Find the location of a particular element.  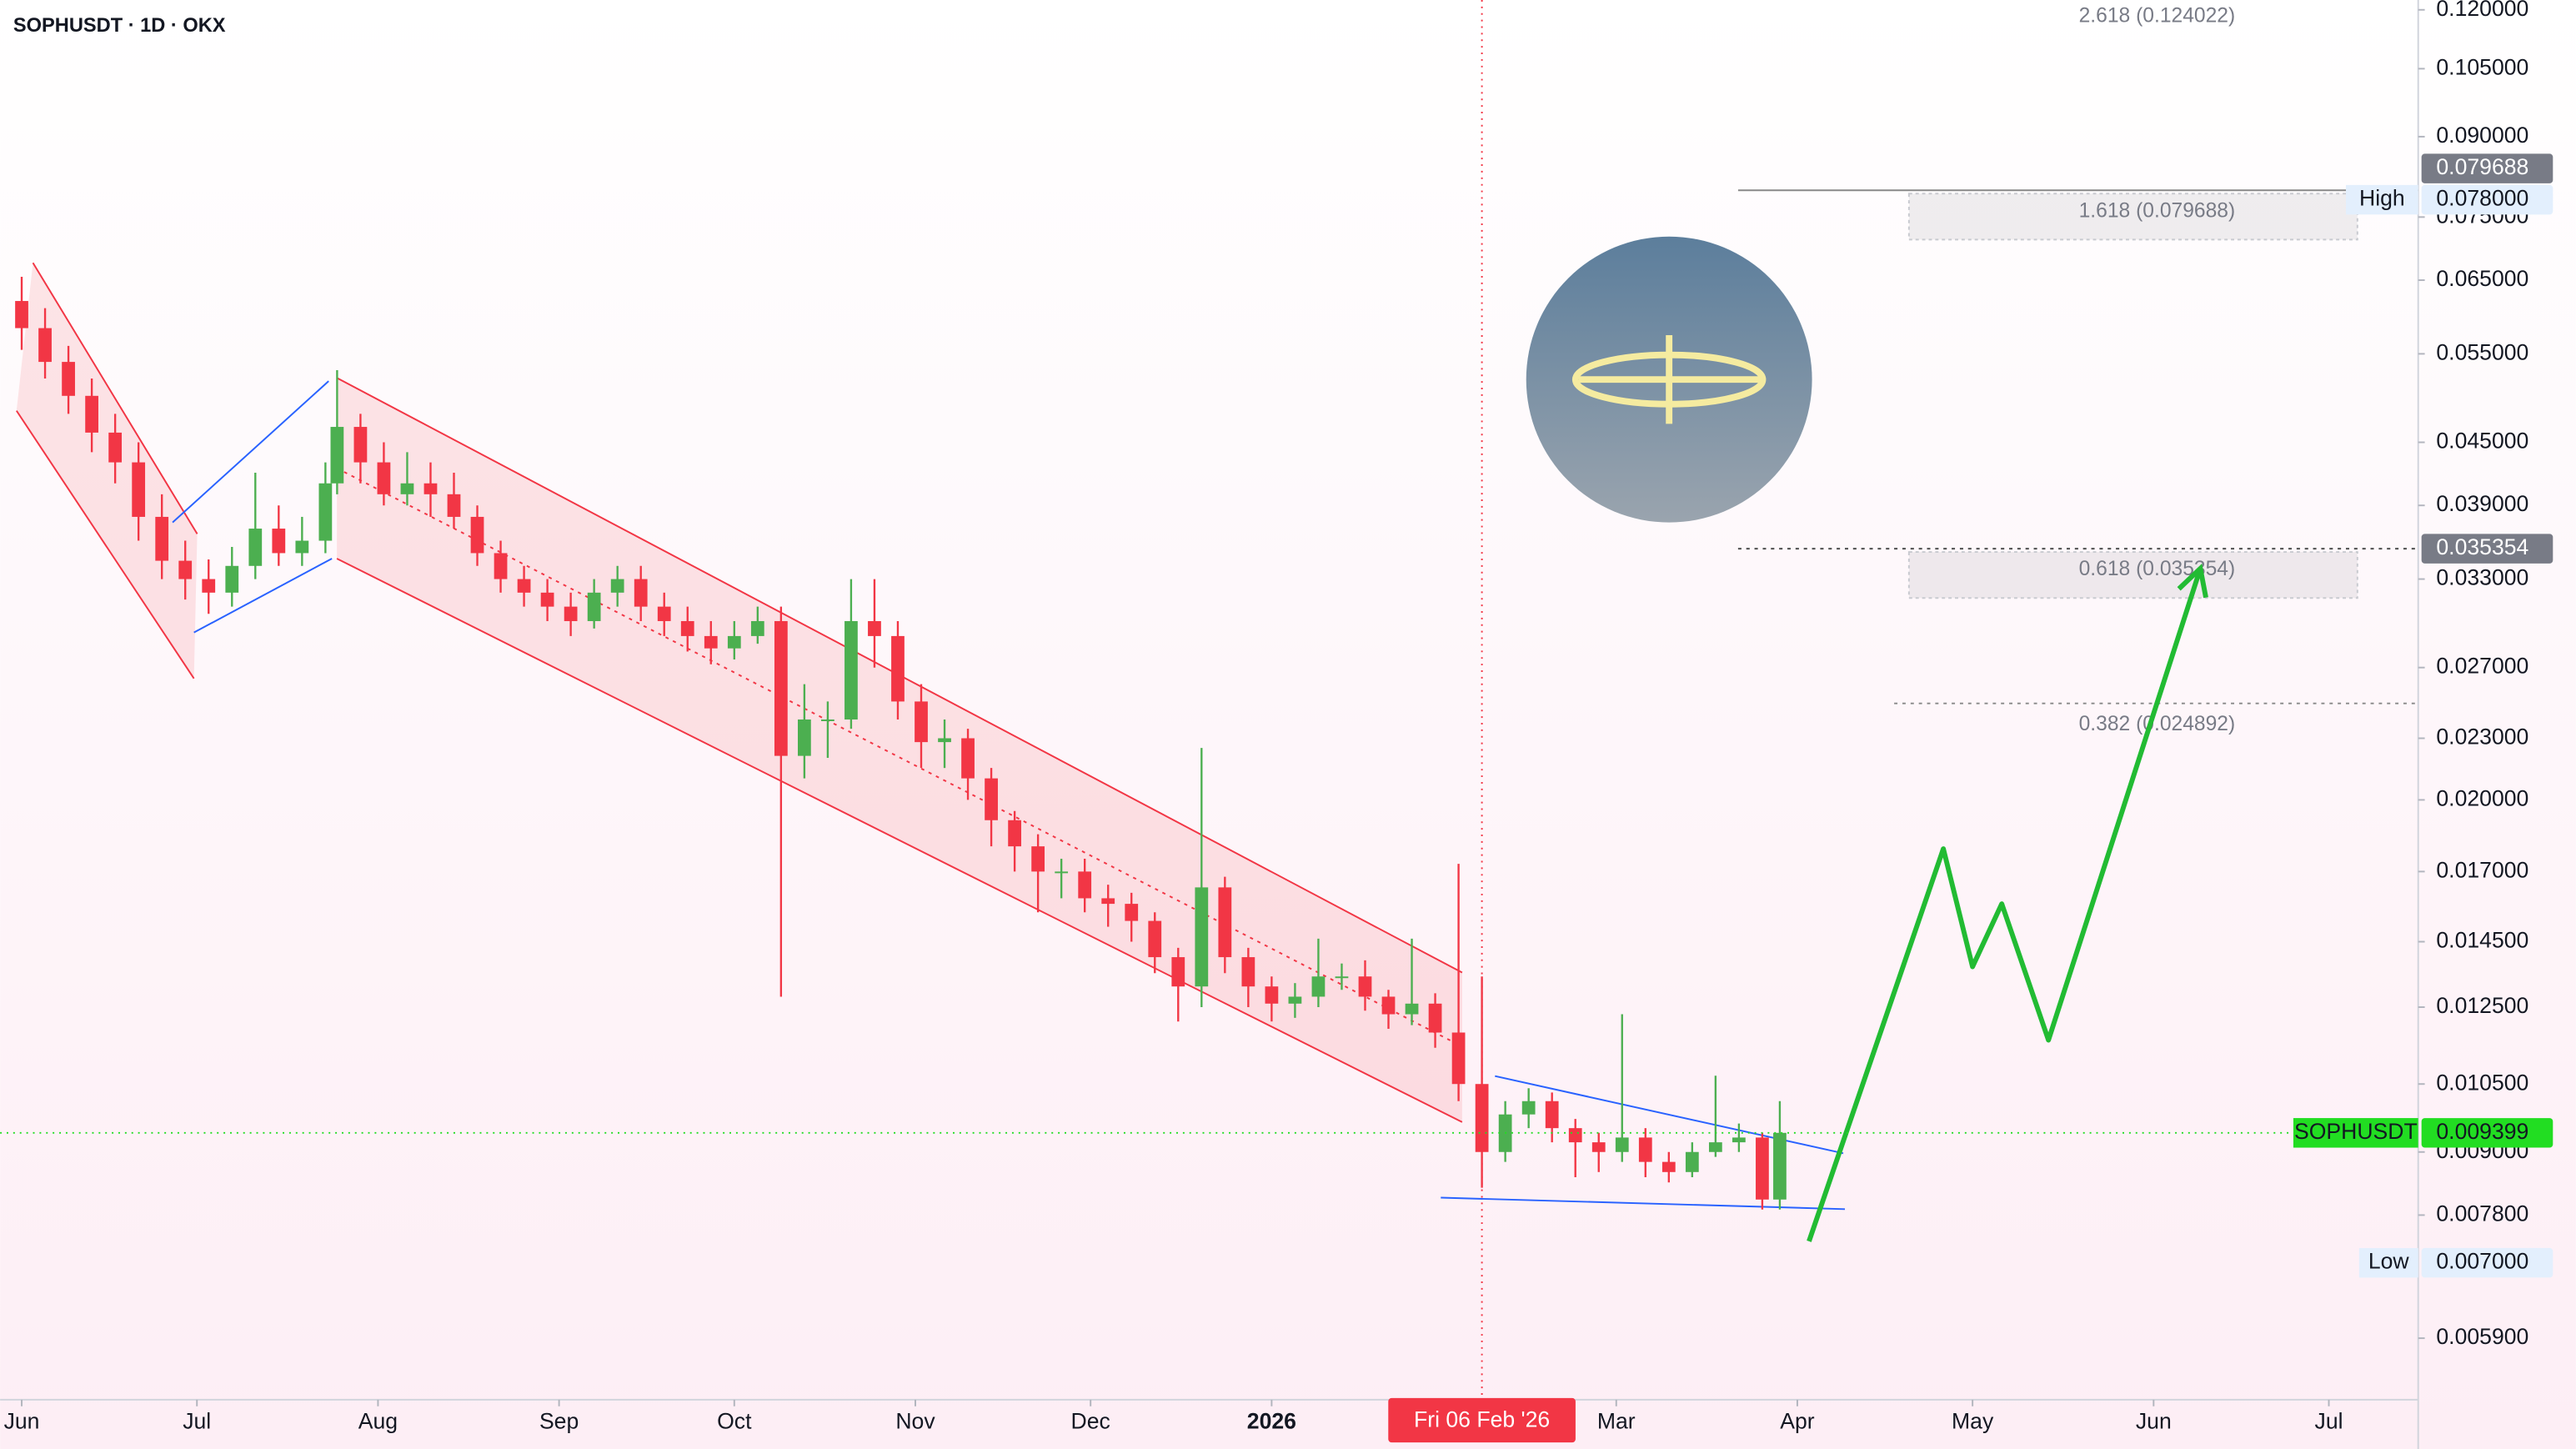

y-tick-label: 0.012500 is located at coordinates (2482, 1006).